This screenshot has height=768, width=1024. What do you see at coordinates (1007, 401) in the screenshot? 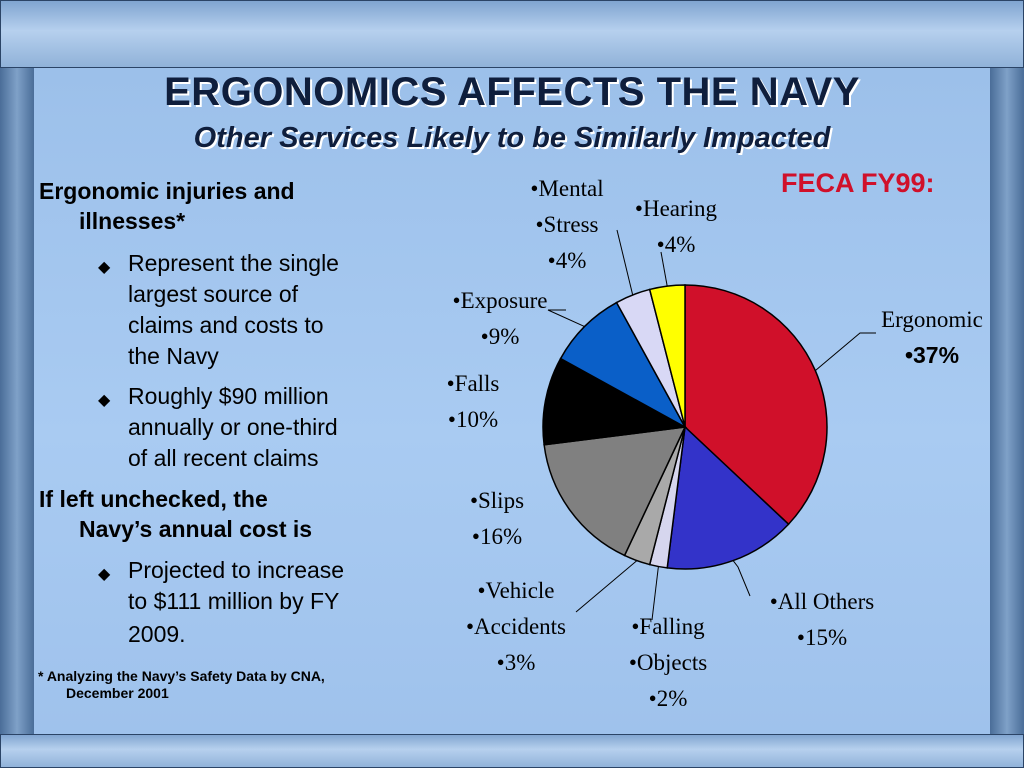
I see `right-frame-bar` at bounding box center [1007, 401].